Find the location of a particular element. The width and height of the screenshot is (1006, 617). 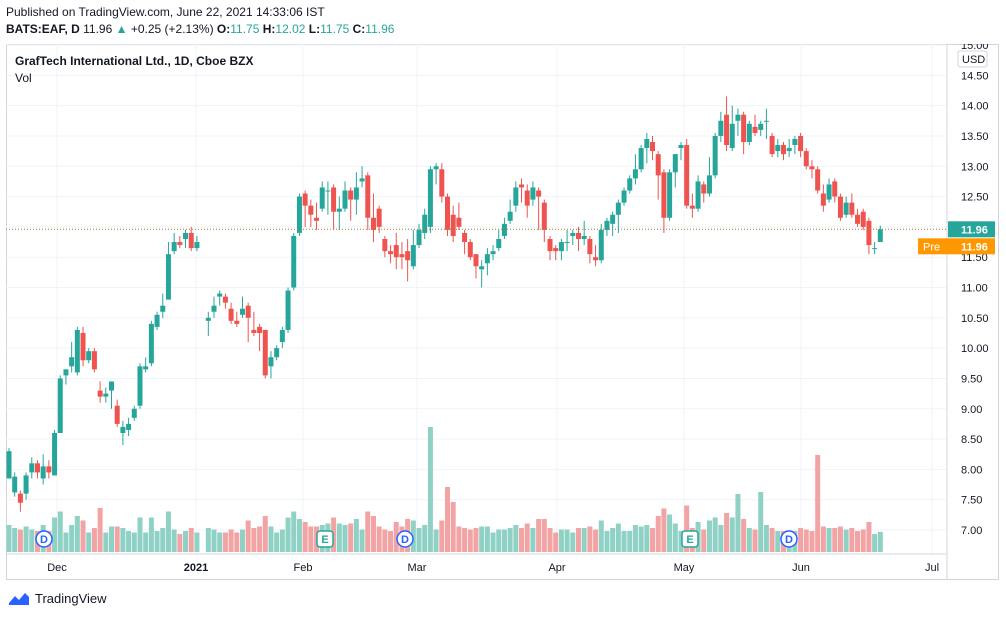

volume-legend: Vol is located at coordinates (23, 78).